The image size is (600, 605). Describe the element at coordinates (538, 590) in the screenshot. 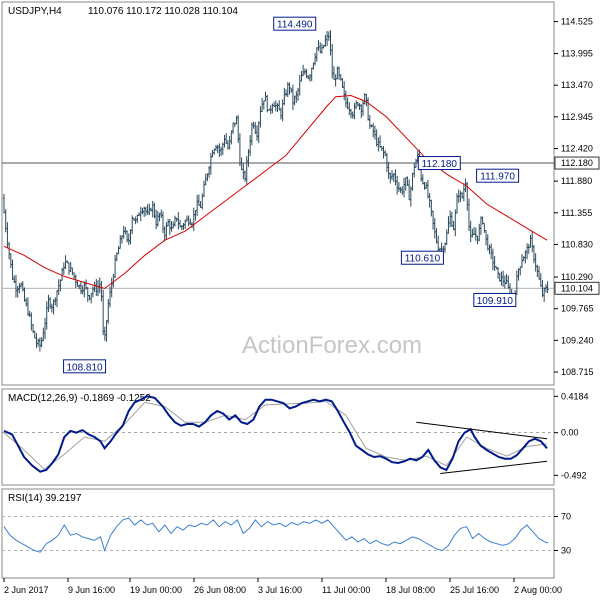

I see `time-tick-label: 2 Aug 00:00` at that location.